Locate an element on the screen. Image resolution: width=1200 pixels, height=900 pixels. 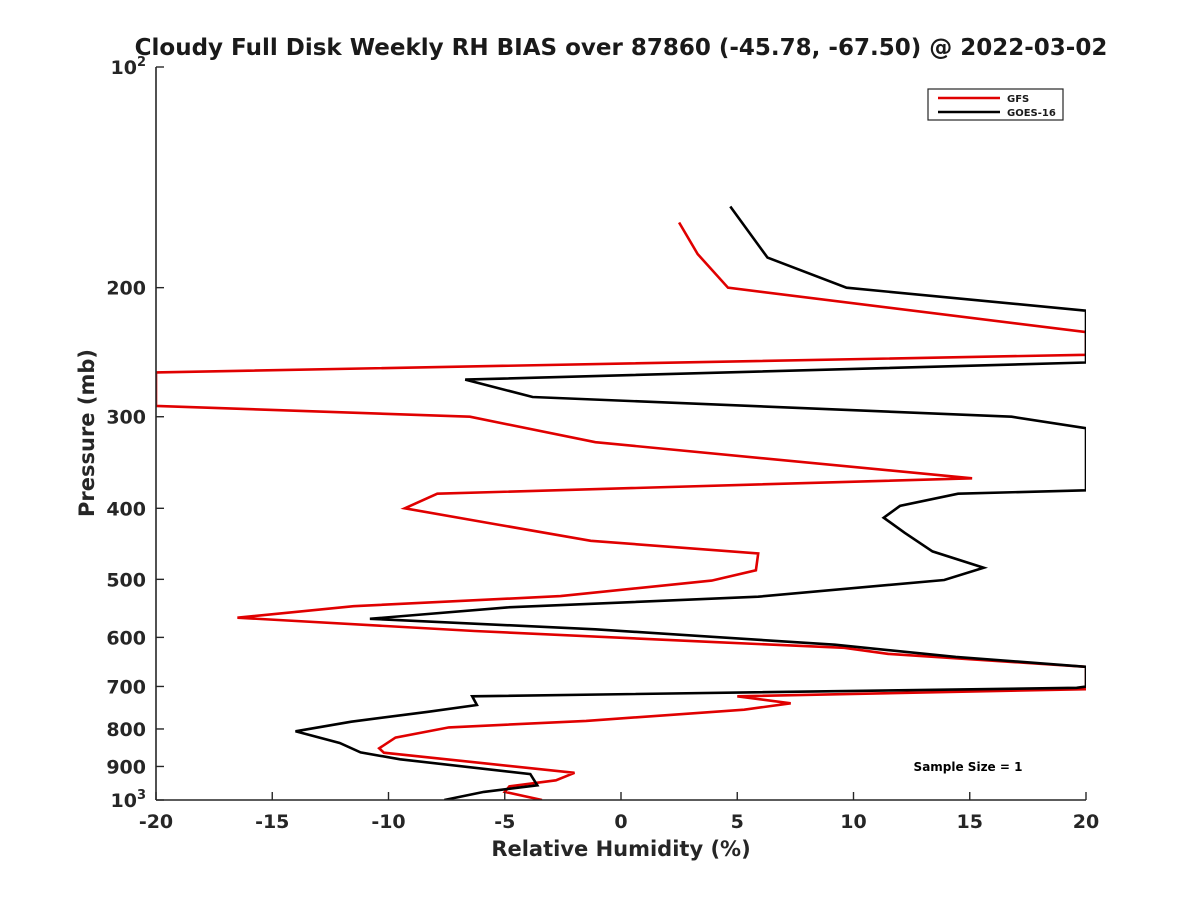
y-tick-label: 10² is located at coordinates (129, 67).